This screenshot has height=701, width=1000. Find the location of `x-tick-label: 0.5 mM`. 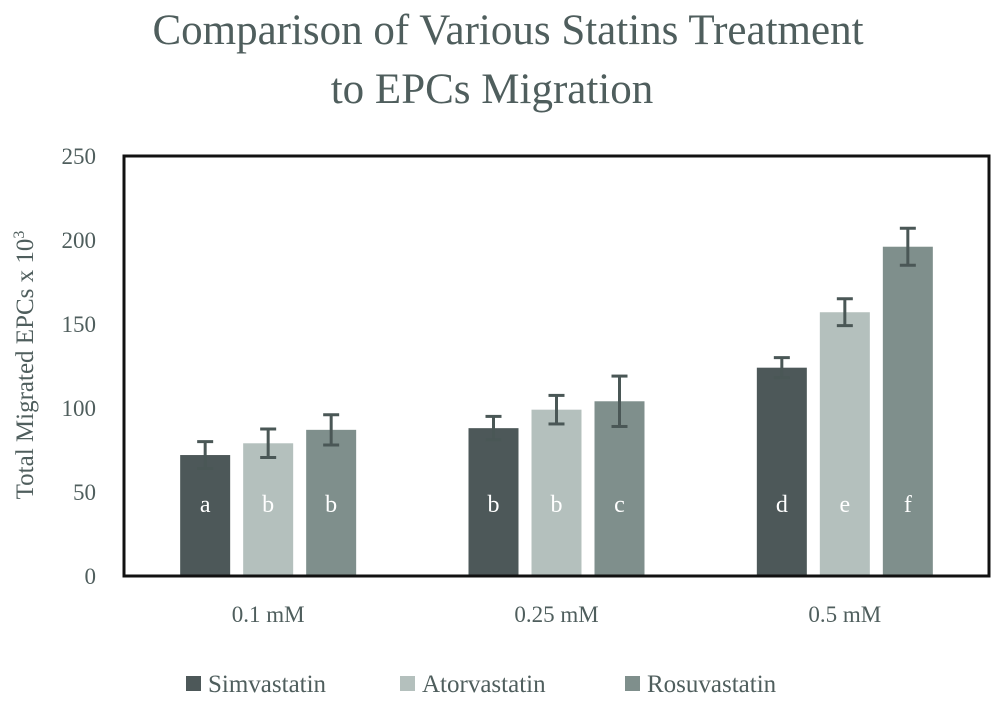

x-tick-label: 0.5 mM is located at coordinates (844, 614).